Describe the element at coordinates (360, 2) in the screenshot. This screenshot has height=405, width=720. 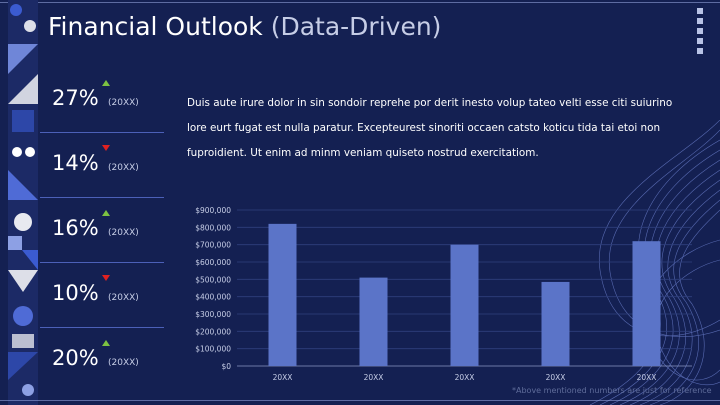
I see `top-border` at that location.